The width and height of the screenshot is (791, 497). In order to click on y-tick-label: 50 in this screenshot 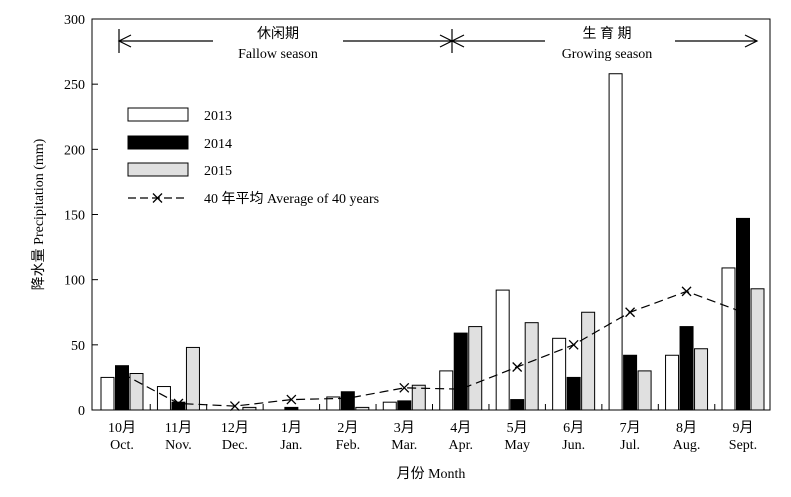, I will do `click(78, 346)`.